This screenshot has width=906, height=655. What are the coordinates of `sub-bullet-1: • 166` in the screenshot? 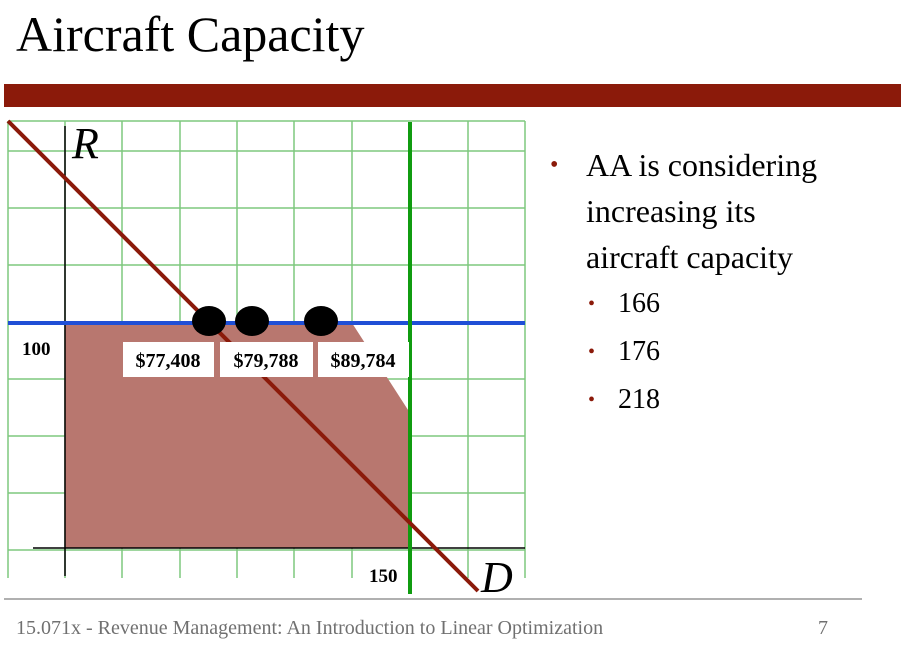 It's located at (723, 304).